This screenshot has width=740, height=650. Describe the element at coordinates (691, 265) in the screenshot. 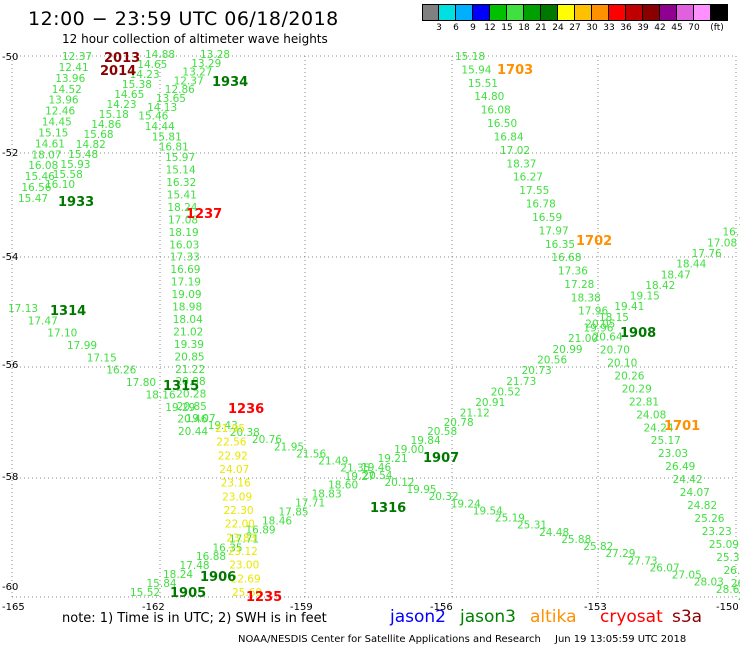

I see `swh-value: 18.44` at that location.